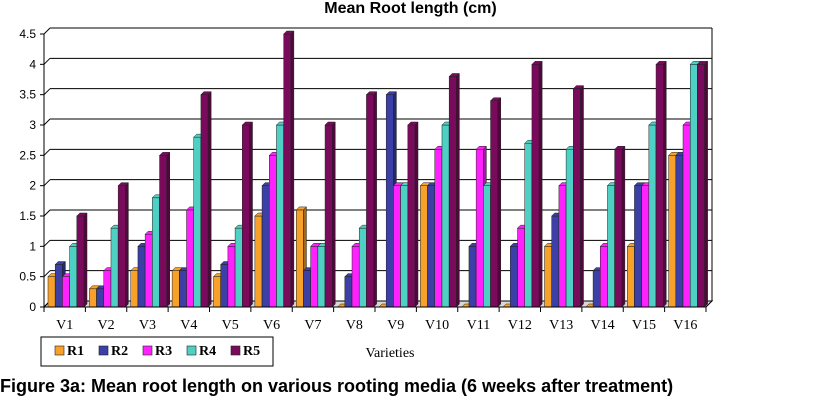  Describe the element at coordinates (395, 325) in the screenshot. I see `x-tick-label: V9` at that location.